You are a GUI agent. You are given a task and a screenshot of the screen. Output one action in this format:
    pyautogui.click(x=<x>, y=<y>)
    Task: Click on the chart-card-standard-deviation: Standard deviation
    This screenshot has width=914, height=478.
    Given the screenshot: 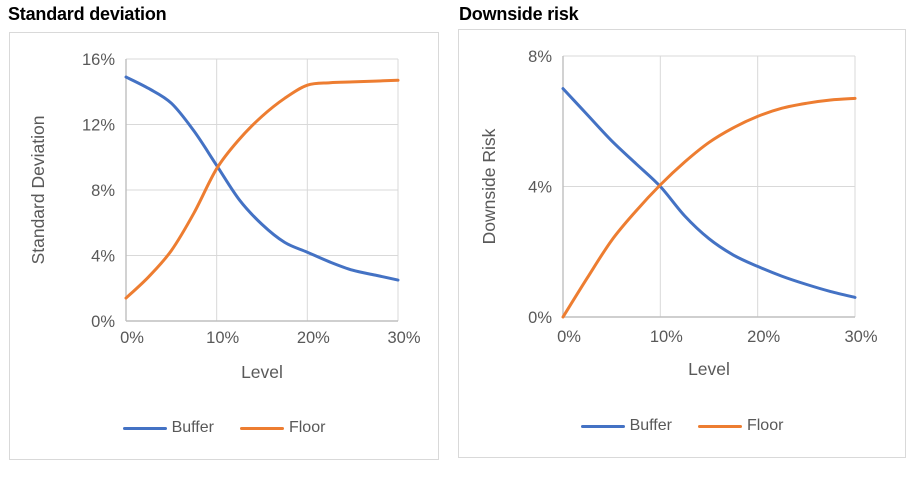 What is the action you would take?
    pyautogui.click(x=87, y=14)
    